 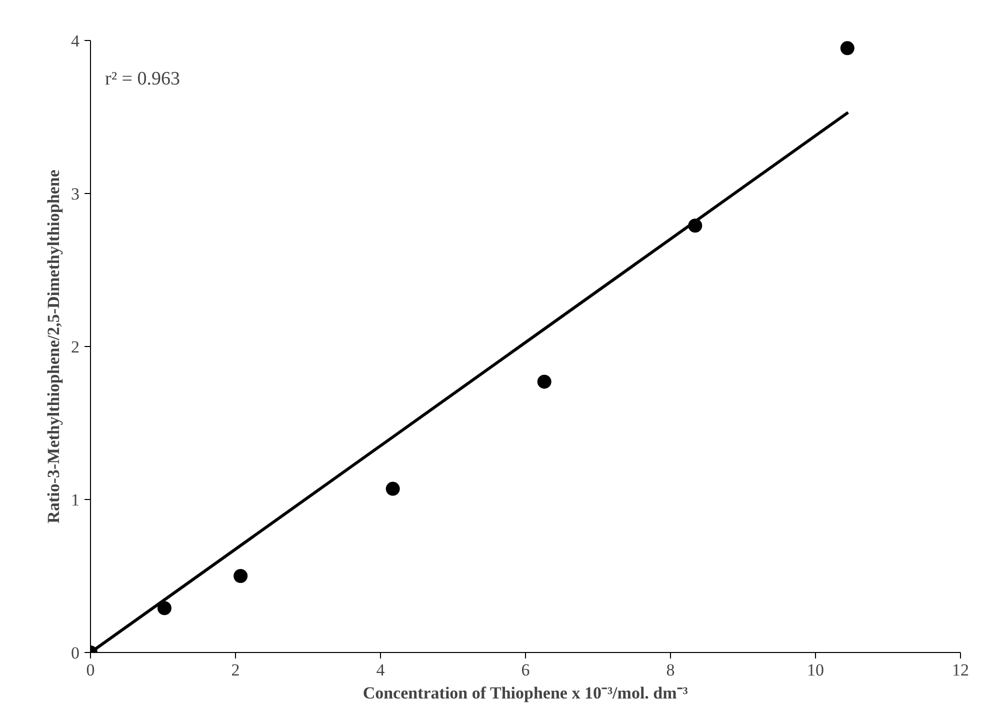 What do you see at coordinates (75, 500) in the screenshot?
I see `y-tick-label: 1` at bounding box center [75, 500].